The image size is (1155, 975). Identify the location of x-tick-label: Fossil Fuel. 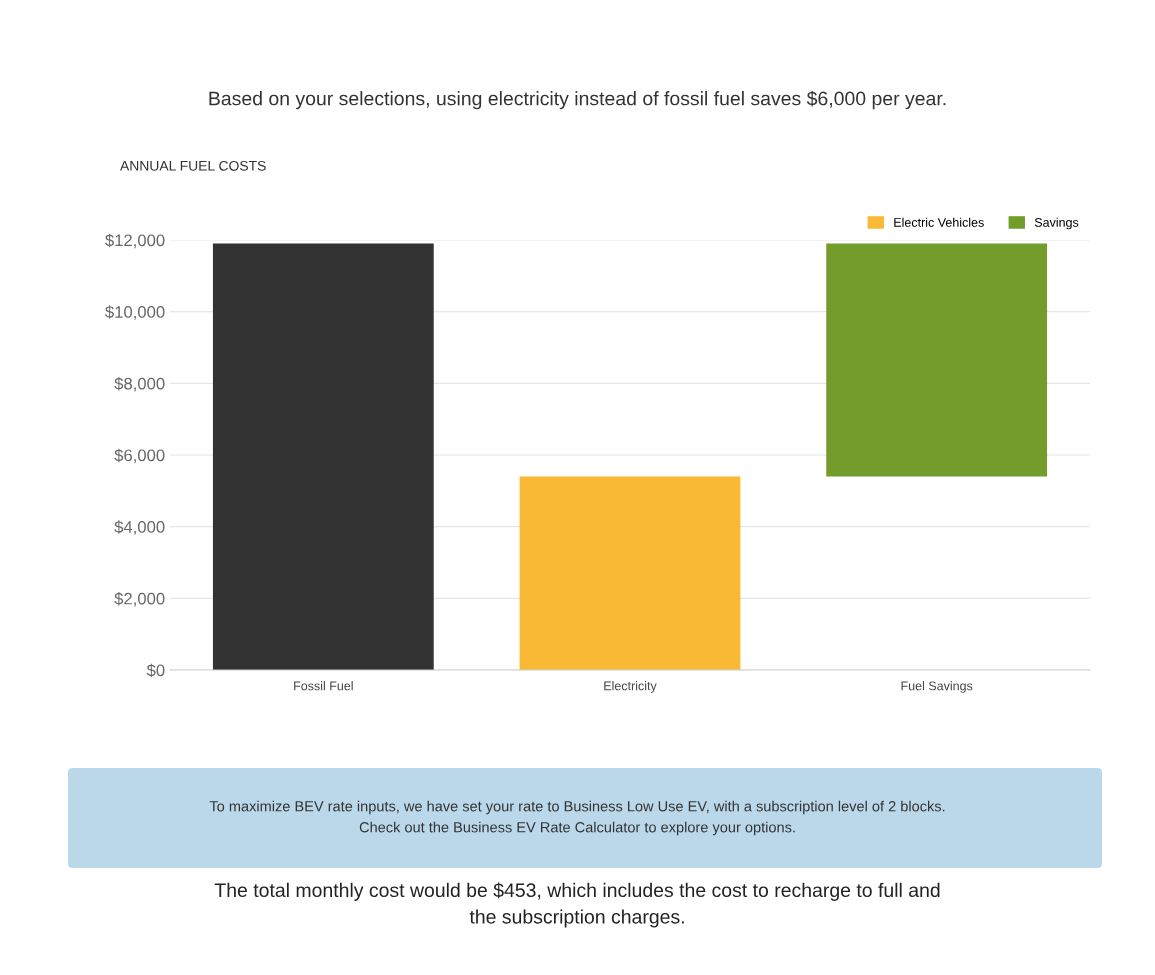
(323, 686).